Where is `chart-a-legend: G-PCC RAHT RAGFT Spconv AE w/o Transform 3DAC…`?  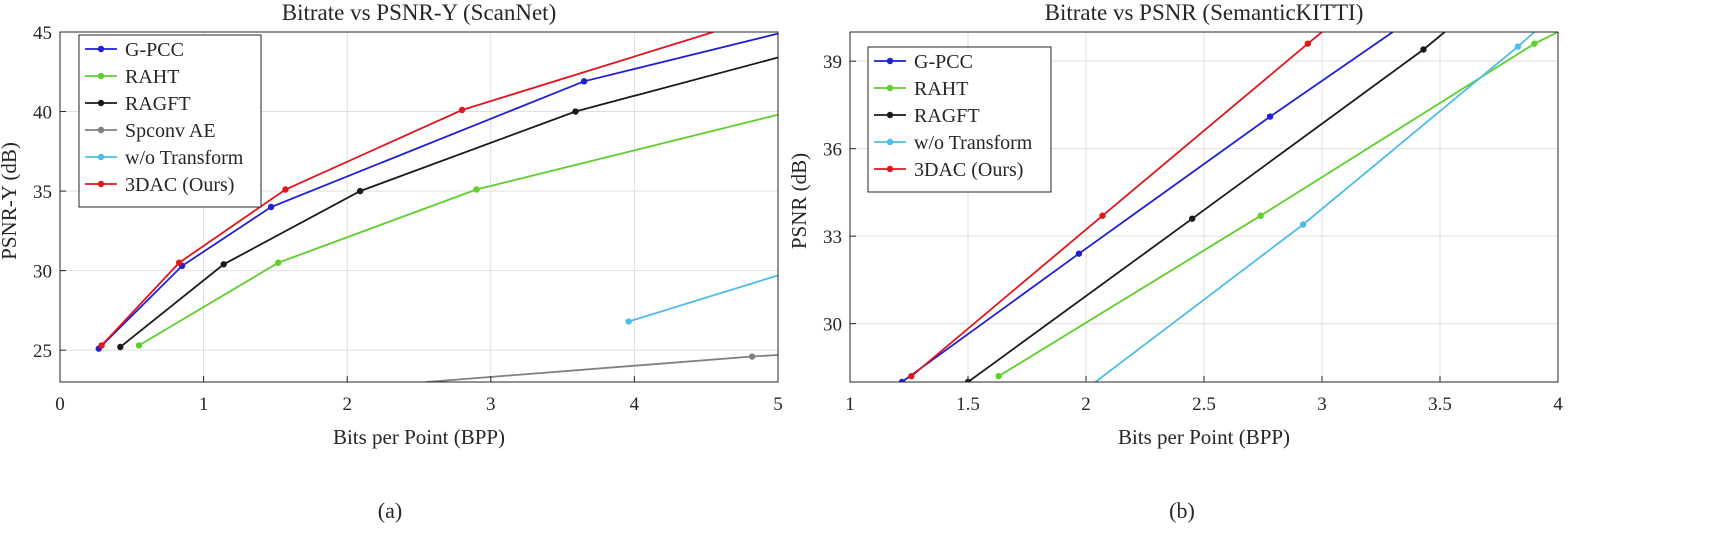
chart-a-legend: G-PCC RAHT RAGFT Spconv AE w/o Transform 3DAC… is located at coordinates (170, 121).